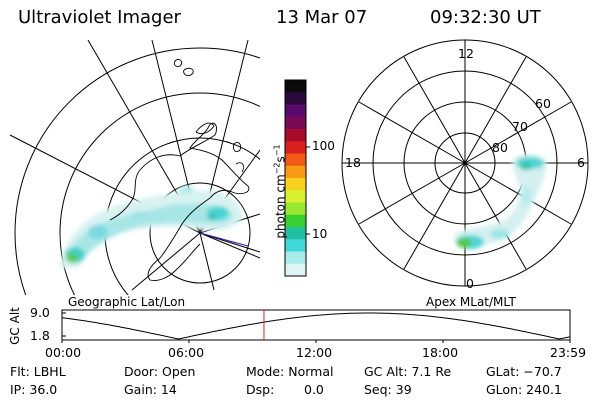 This screenshot has width=600, height=400. What do you see at coordinates (524, 371) in the screenshot?
I see `glat-readout: GLat: −70.7` at bounding box center [524, 371].